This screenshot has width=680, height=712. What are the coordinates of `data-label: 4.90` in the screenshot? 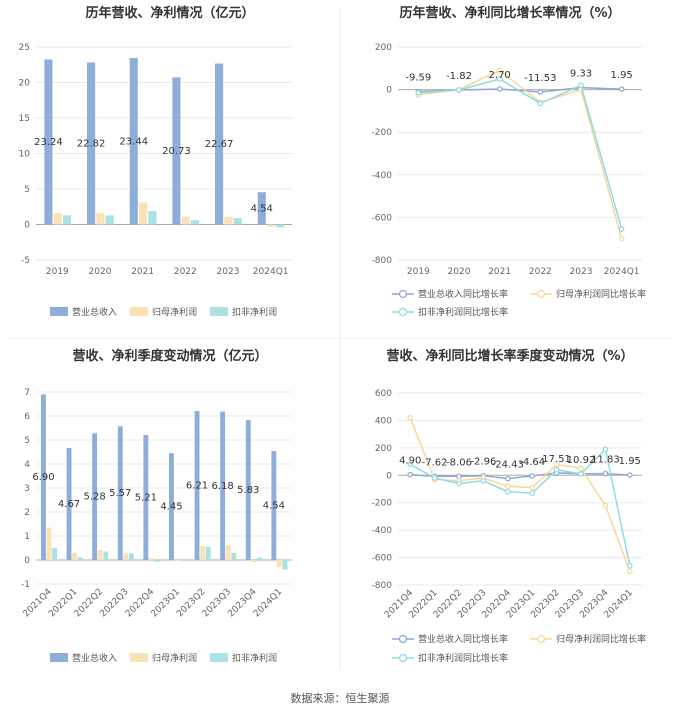 It's located at (410, 461).